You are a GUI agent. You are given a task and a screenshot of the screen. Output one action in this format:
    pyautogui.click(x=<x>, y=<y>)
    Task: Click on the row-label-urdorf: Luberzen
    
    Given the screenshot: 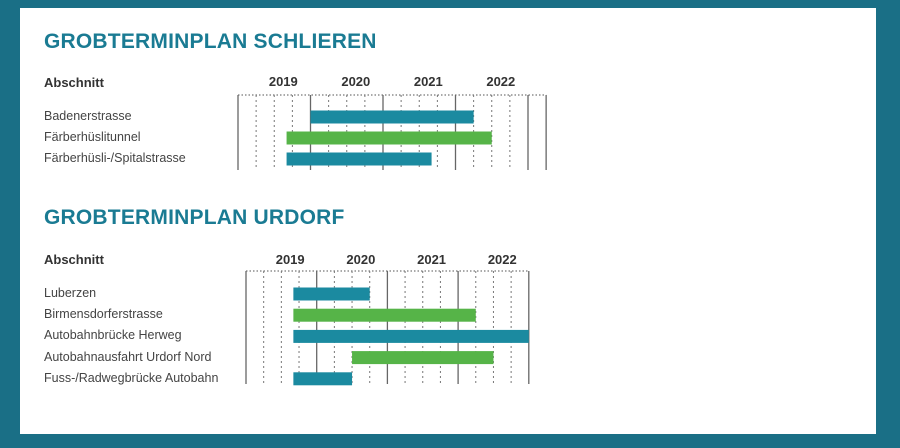 What is the action you would take?
    pyautogui.click(x=70, y=293)
    